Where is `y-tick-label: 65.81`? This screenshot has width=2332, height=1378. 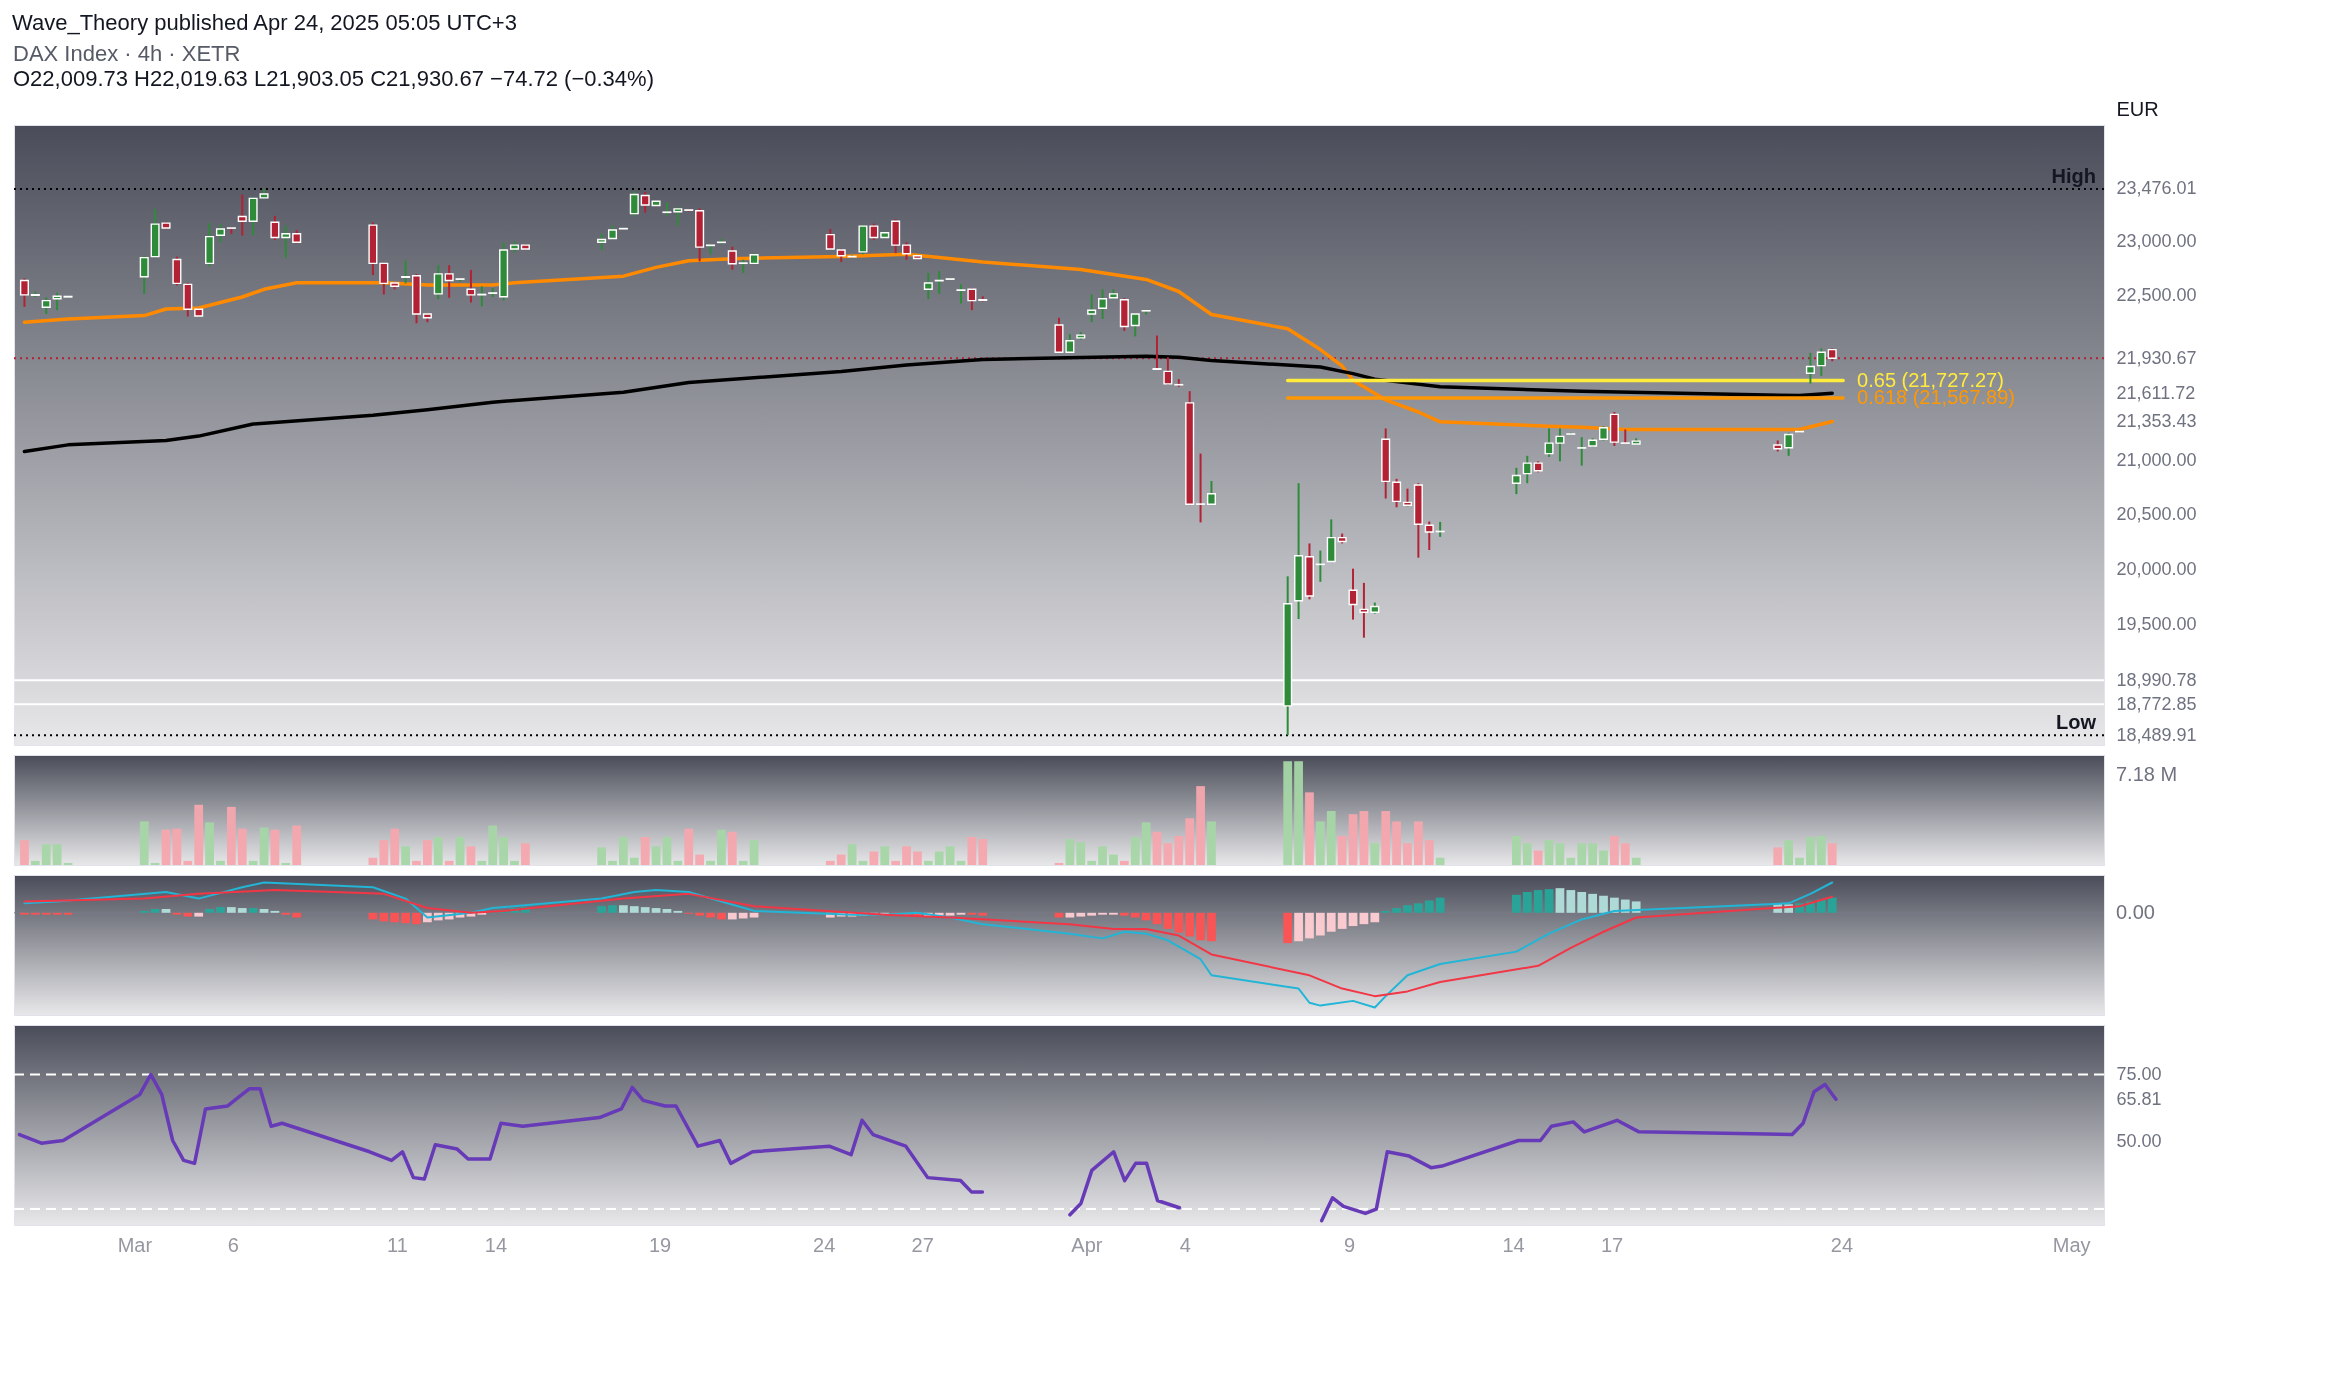 y-tick-label: 65.81 is located at coordinates (2139, 1098).